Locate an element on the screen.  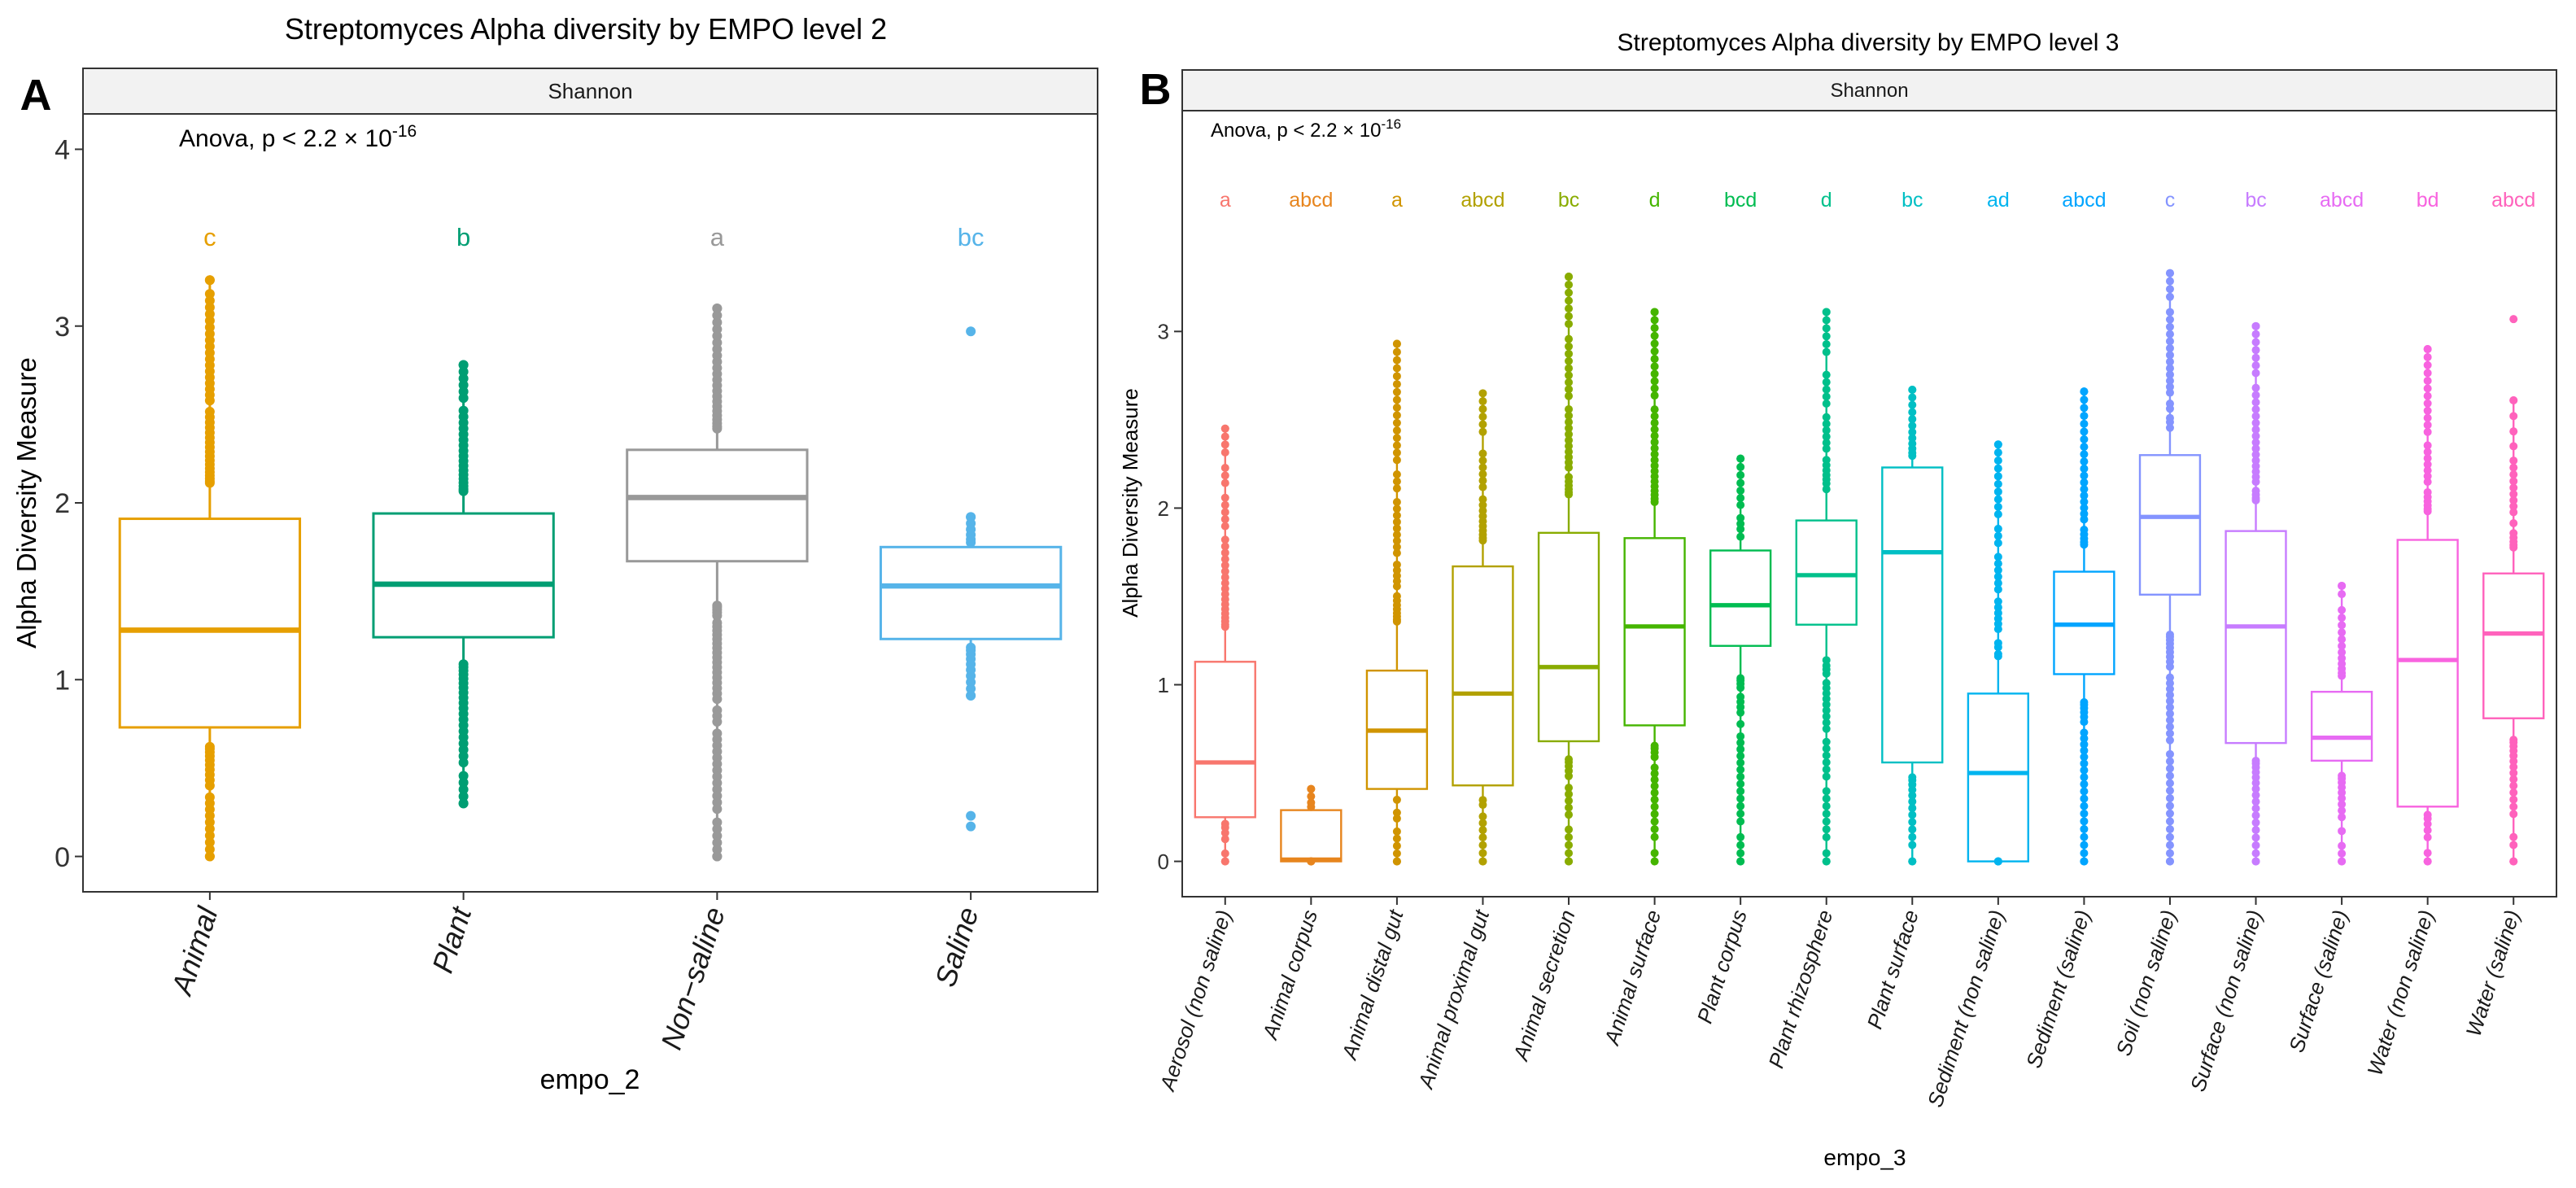
a-y-tick-label: 1 is located at coordinates (62, 681).